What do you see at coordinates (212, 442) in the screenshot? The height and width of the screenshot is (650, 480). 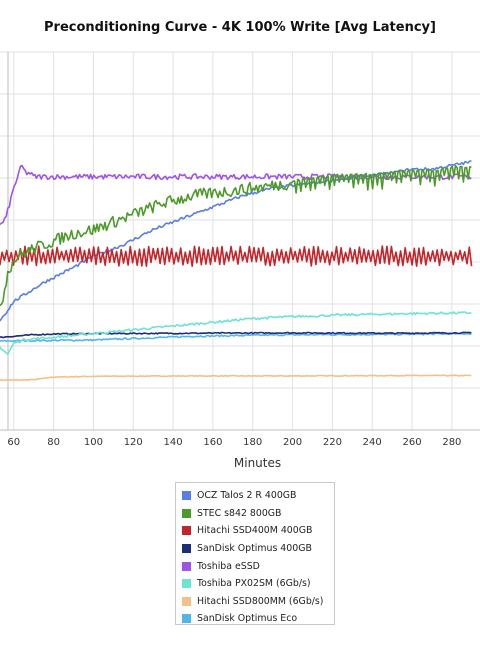 I see `x-tick-label: 160` at bounding box center [212, 442].